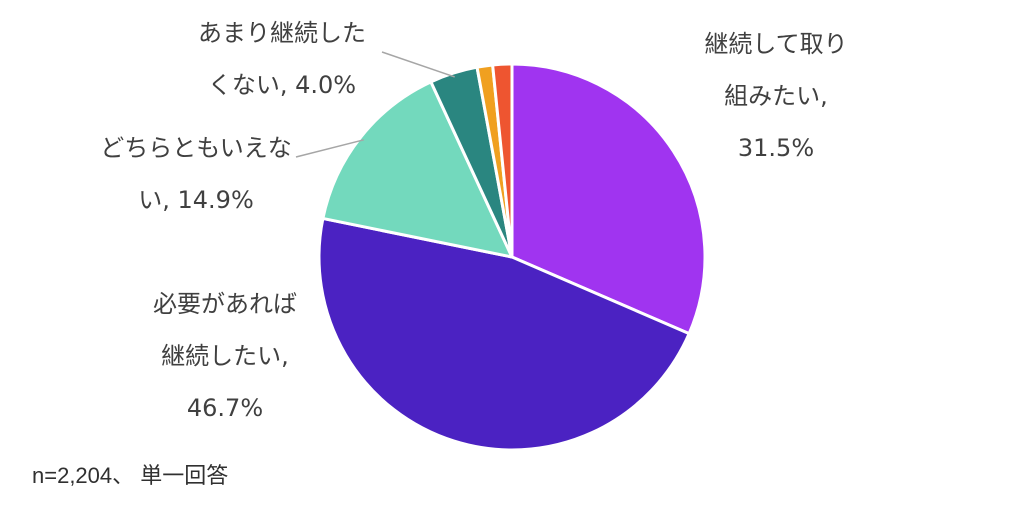 Image resolution: width=1024 pixels, height=515 pixels. What do you see at coordinates (130, 475) in the screenshot?
I see `sample-size-note: n=2,204、 単一回答` at bounding box center [130, 475].